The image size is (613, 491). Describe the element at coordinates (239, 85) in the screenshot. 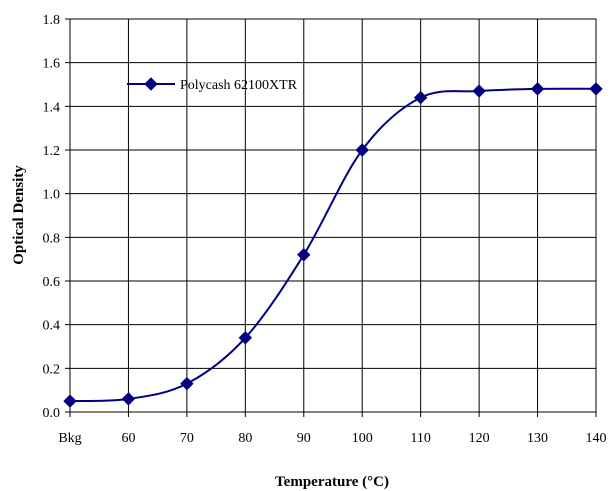

I see `legend-label-polycash-62100xtr: Polycash 62100XTR` at that location.